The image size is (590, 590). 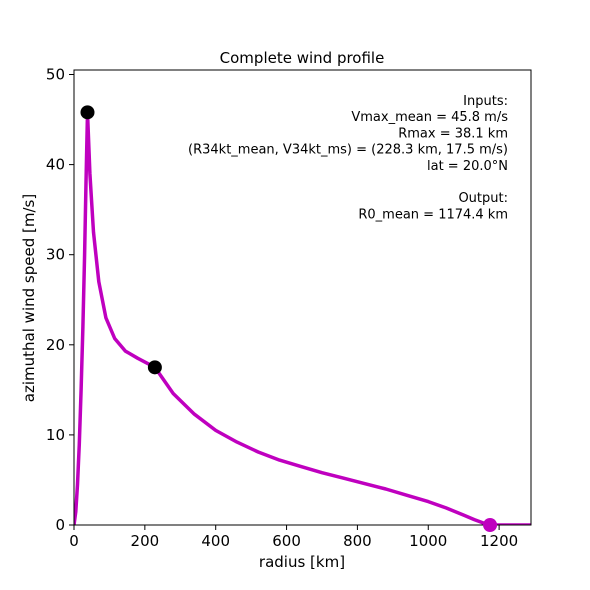 I want to click on x-axis: 0 200 400 600 800 1000 1200, so click(x=293, y=537).